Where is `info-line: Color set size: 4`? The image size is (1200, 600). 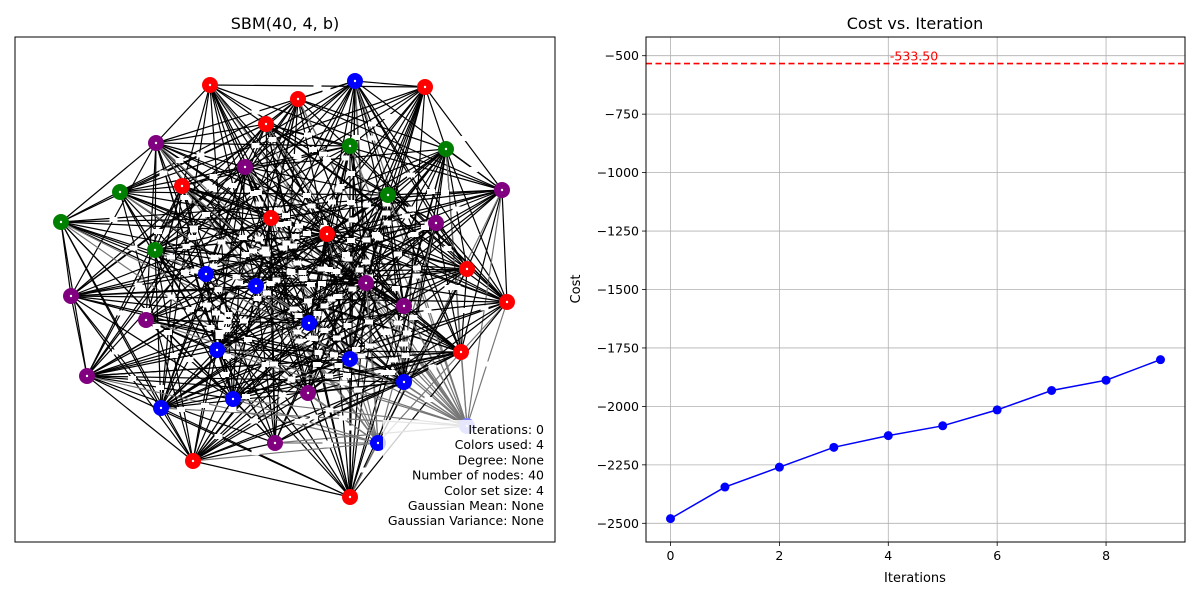 info-line: Color set size: 4 is located at coordinates (494, 490).